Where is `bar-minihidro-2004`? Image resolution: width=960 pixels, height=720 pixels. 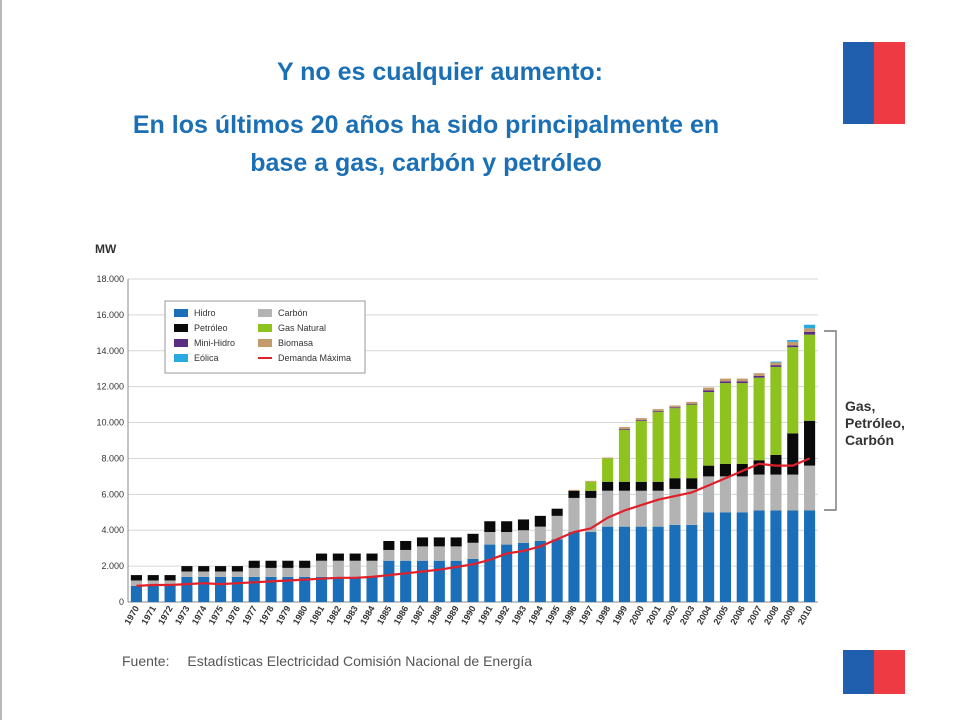
bar-minihidro-2004 is located at coordinates (709, 391).